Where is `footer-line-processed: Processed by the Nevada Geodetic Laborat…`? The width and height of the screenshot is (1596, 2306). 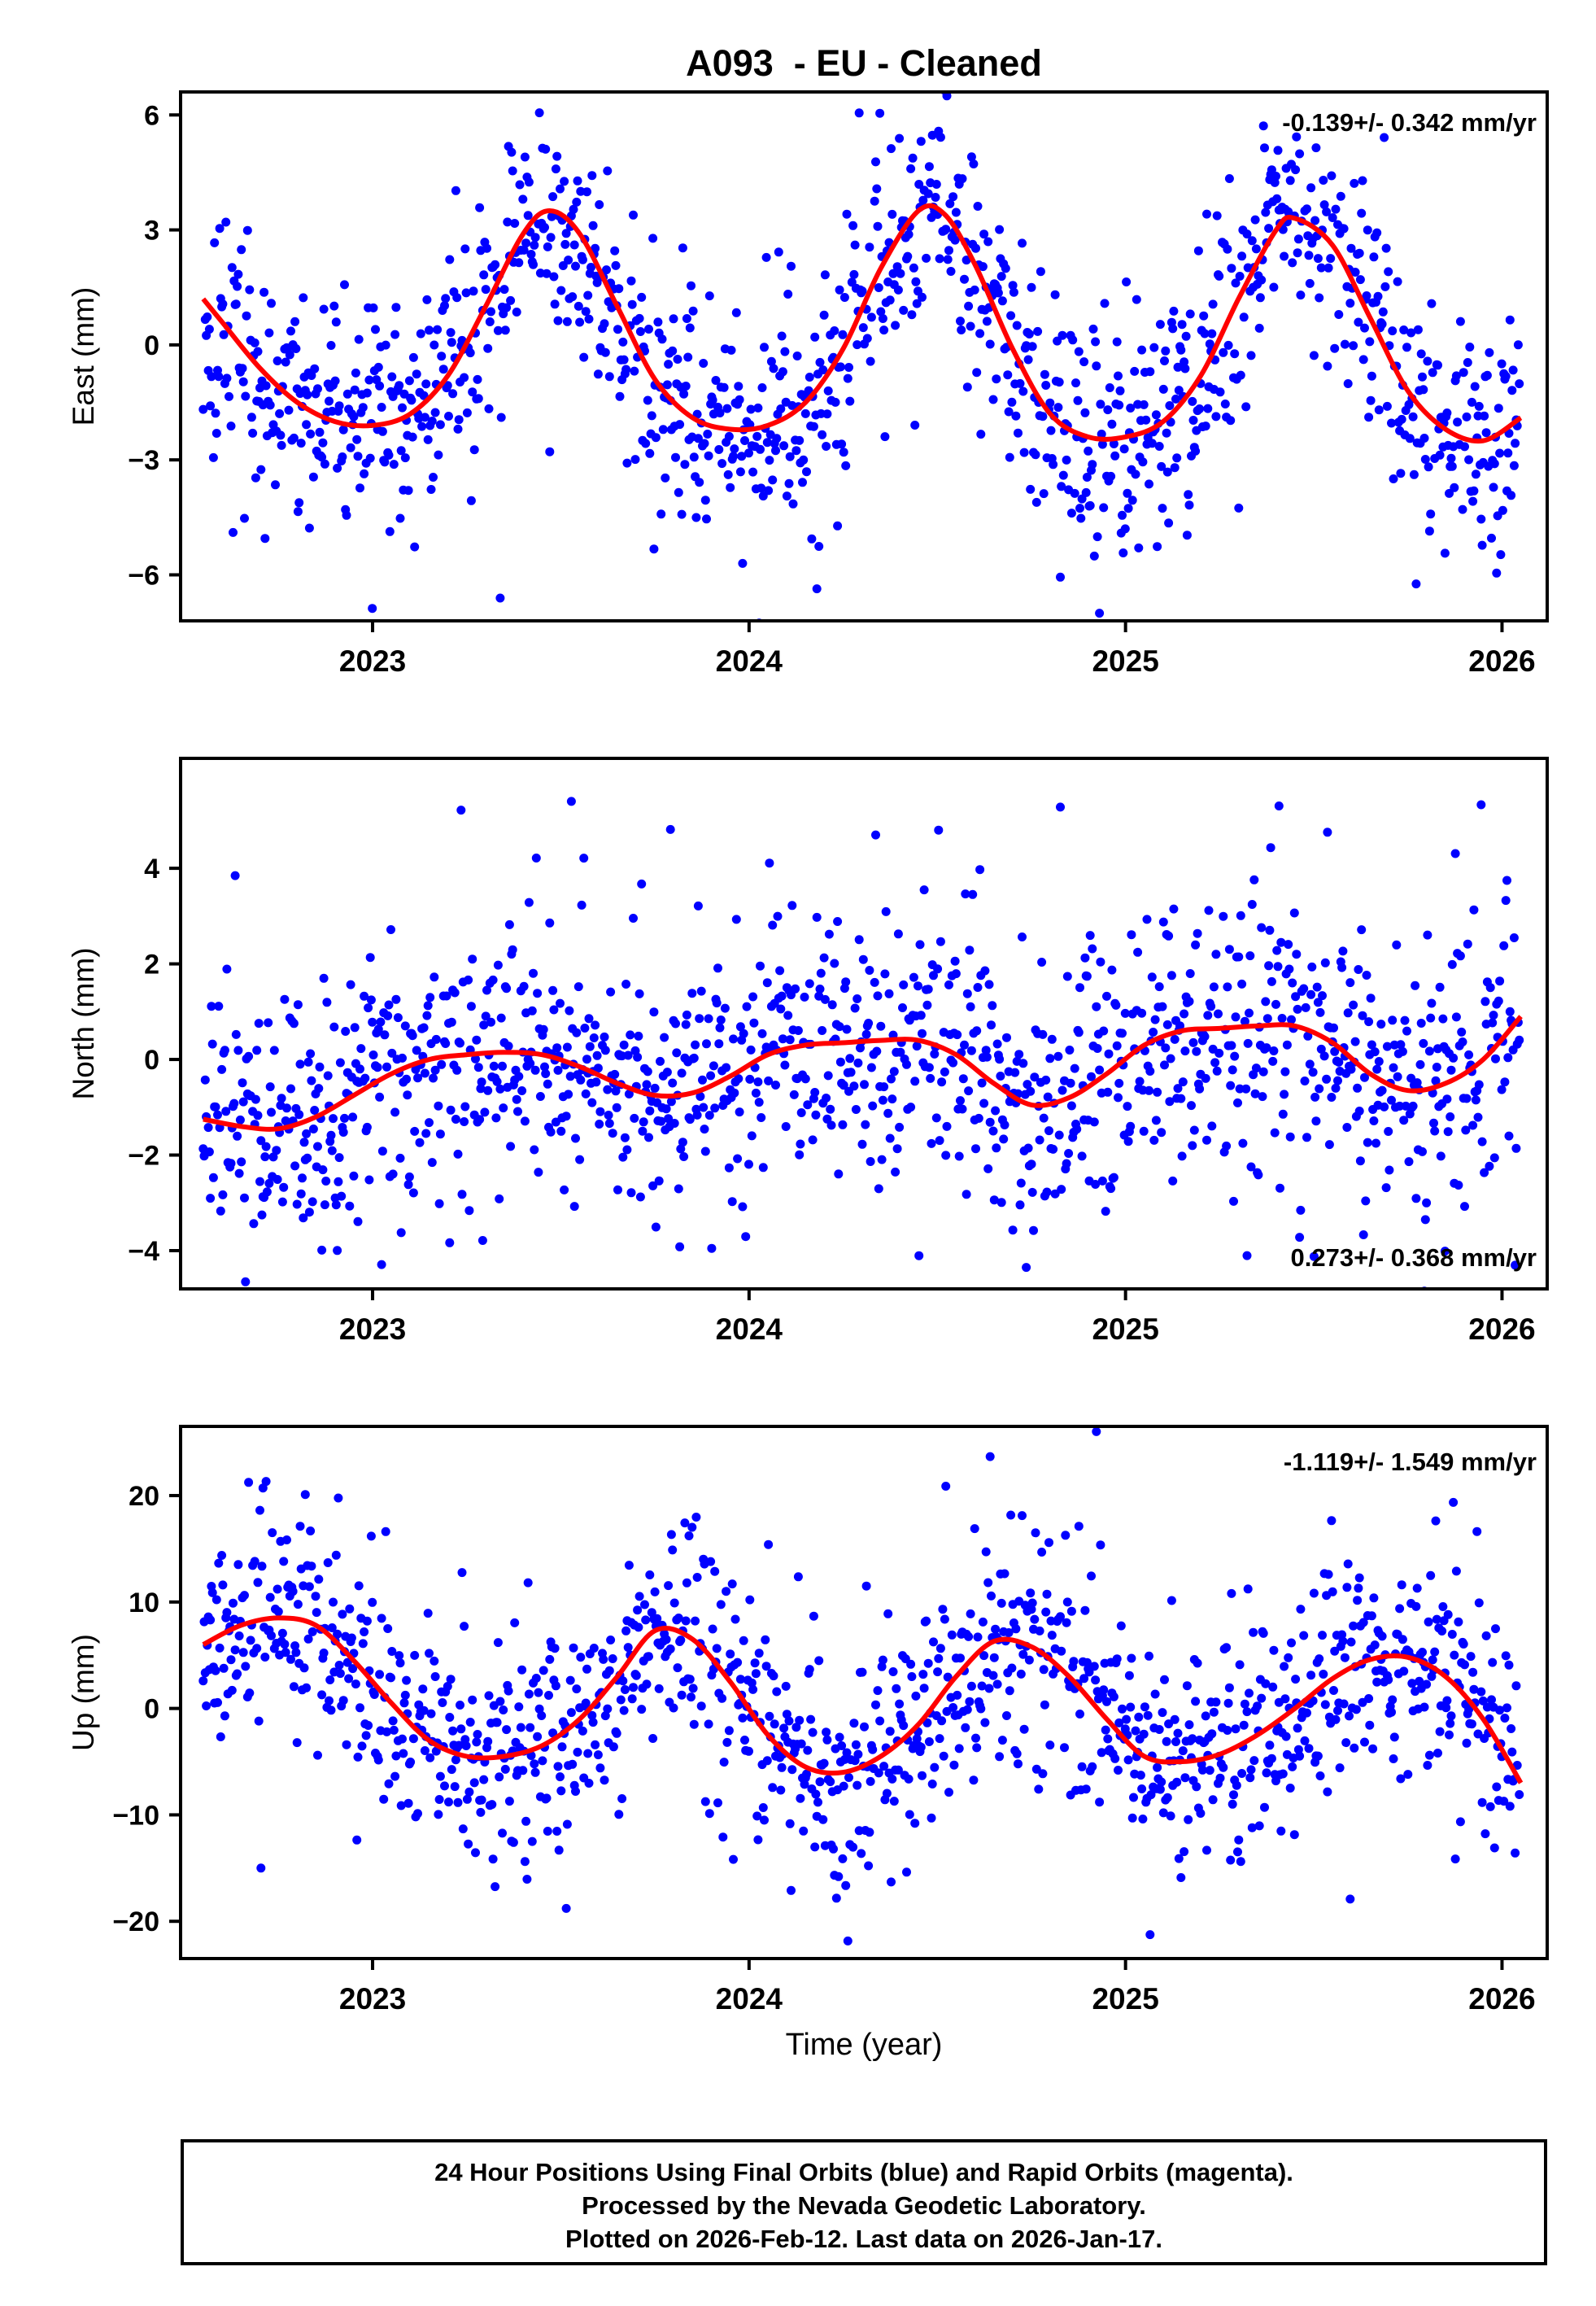
footer-line-processed: Processed by the Nevada Geodetic Laborat… is located at coordinates (864, 2205).